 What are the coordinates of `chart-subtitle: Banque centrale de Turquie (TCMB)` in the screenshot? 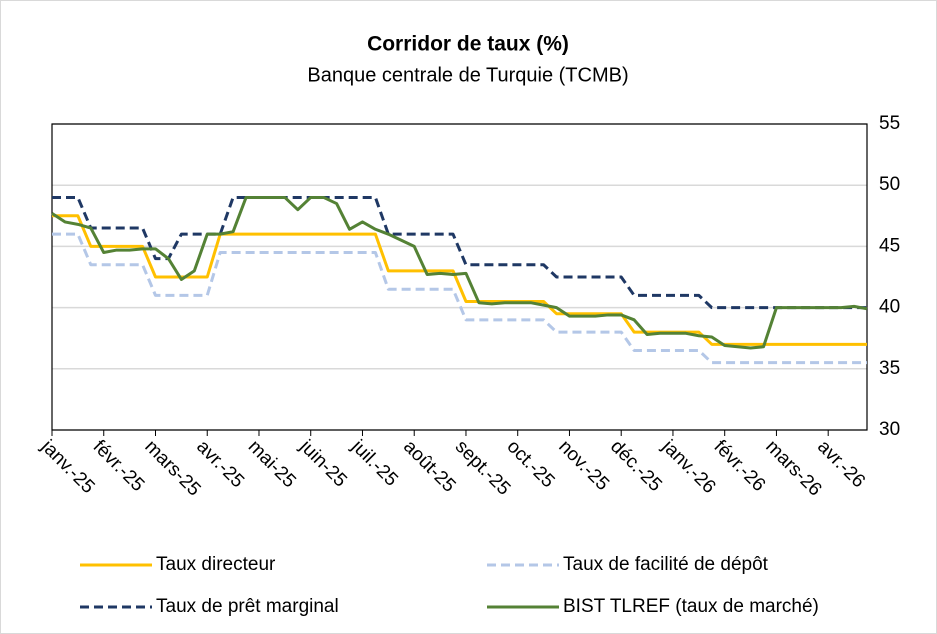 It's located at (467, 75).